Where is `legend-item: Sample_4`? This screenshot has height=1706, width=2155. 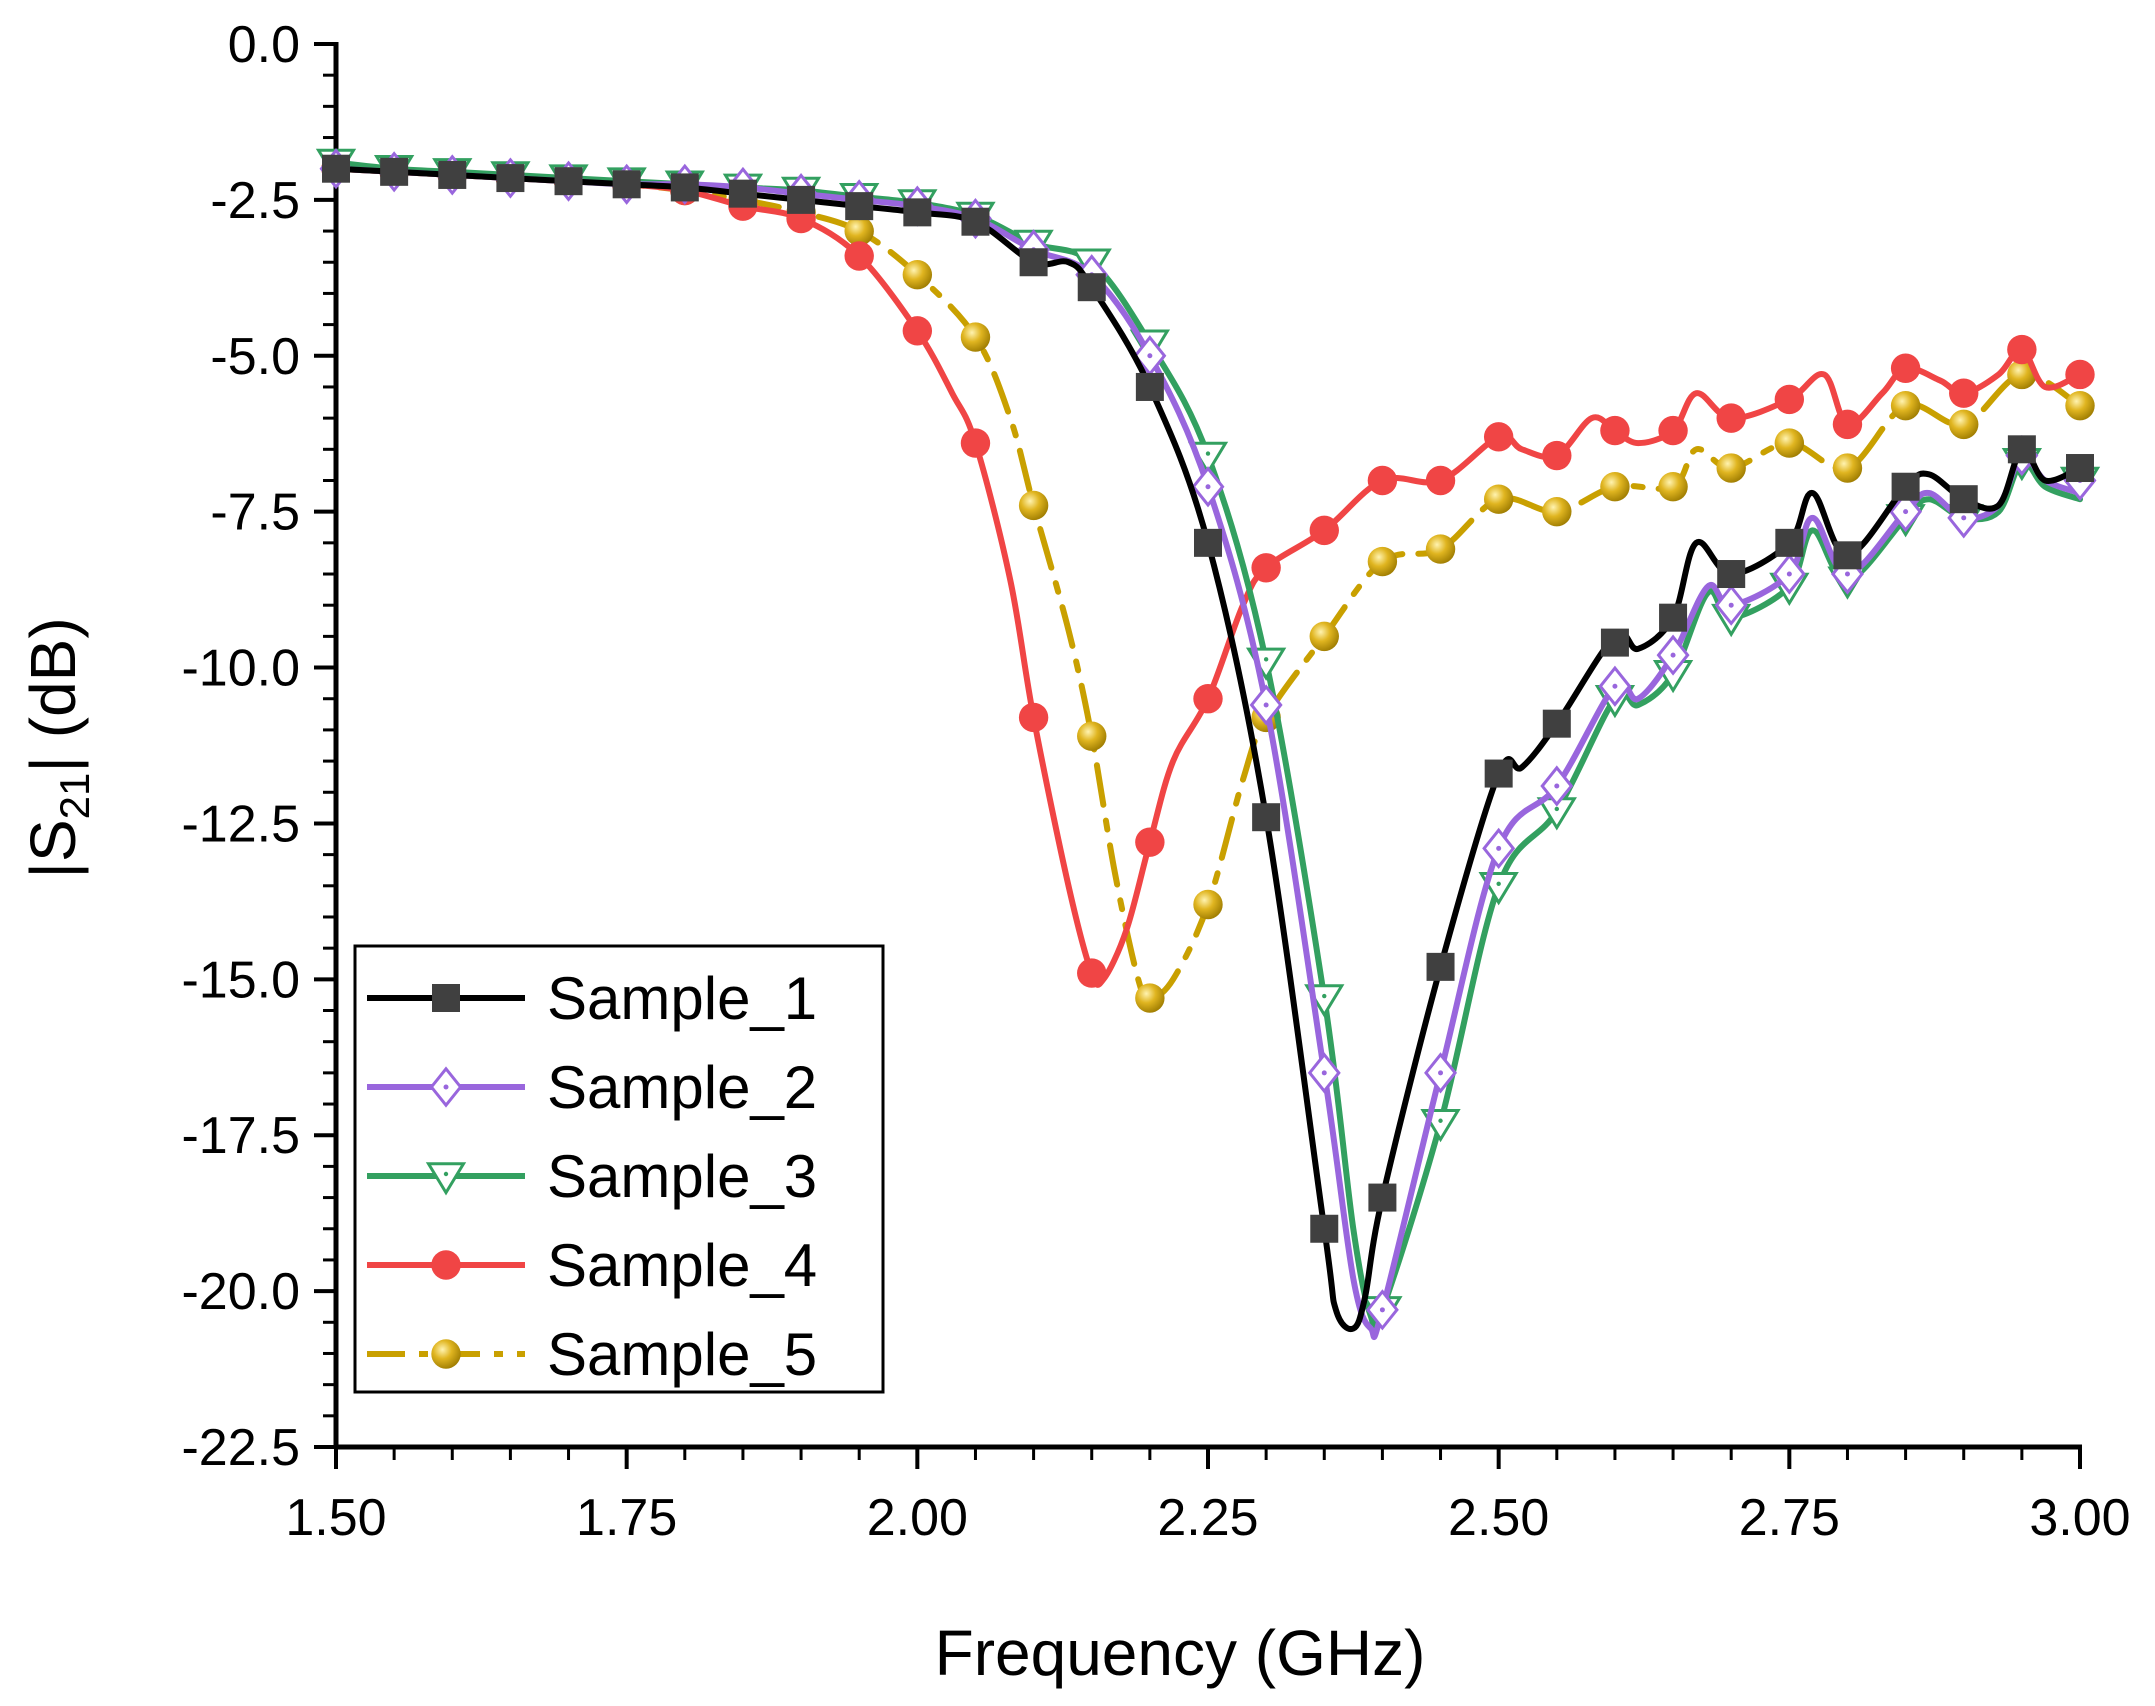
legend-item: Sample_4 is located at coordinates (592, 1265).